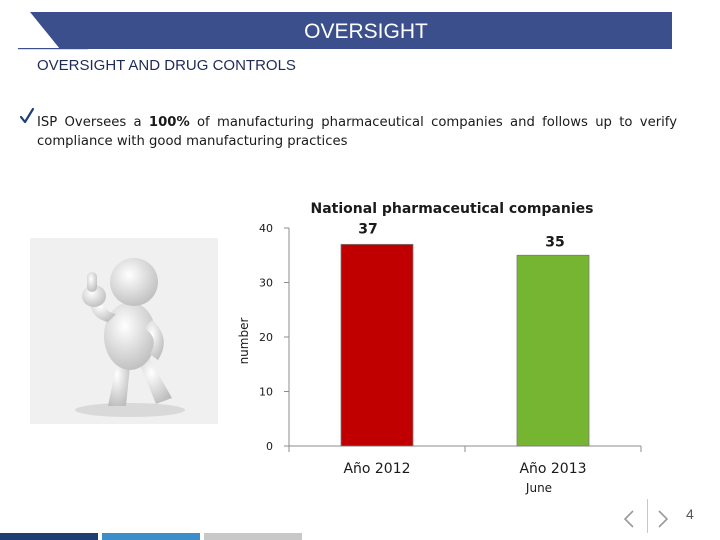 Image resolution: width=720 pixels, height=540 pixels. What do you see at coordinates (266, 283) in the screenshot?
I see `y-tick-label: 30` at bounding box center [266, 283].